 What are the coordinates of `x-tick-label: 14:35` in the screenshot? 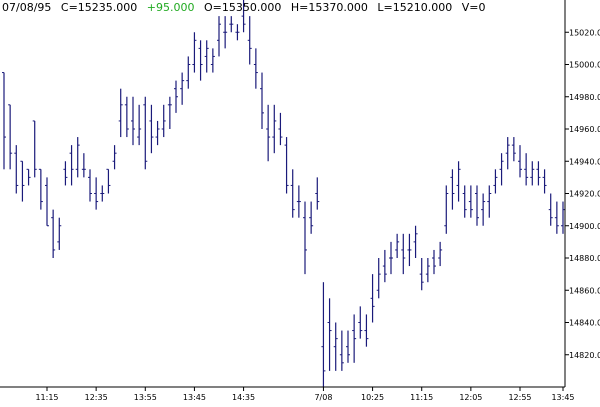 It's located at (243, 397).